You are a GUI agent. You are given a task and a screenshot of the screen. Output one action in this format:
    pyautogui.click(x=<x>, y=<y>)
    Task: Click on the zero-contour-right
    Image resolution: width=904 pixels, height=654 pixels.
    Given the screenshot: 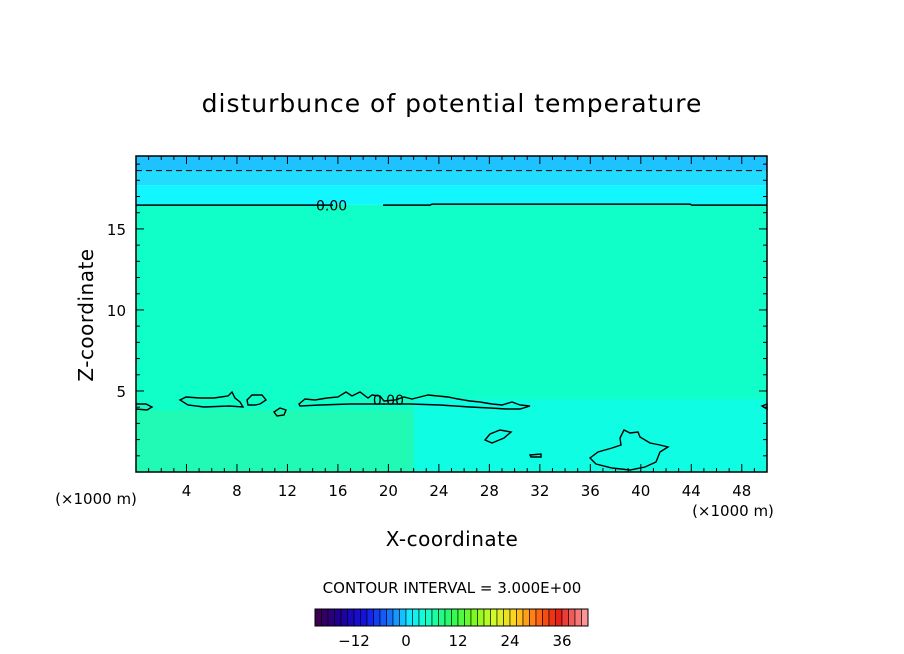 What is the action you would take?
    pyautogui.click(x=575, y=204)
    